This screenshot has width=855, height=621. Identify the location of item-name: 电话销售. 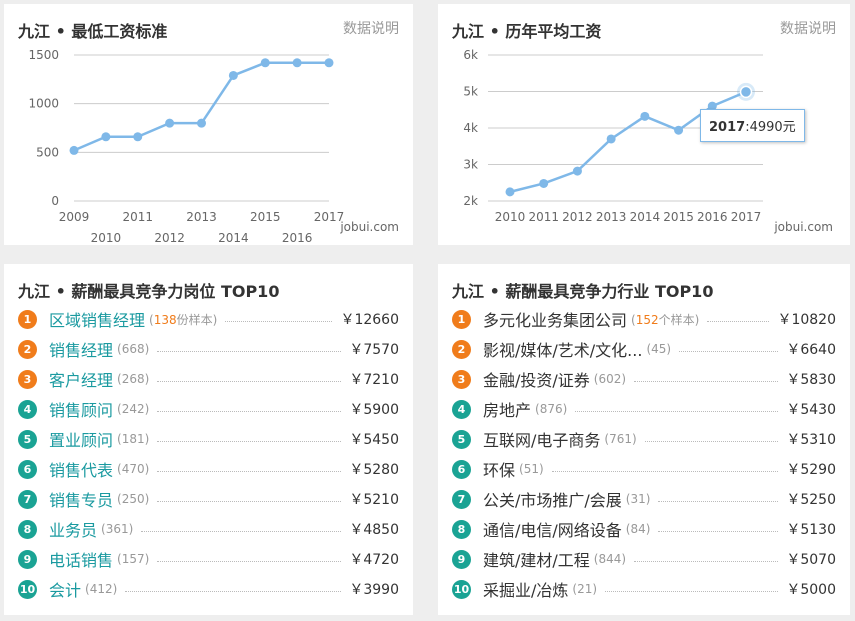
(81, 560).